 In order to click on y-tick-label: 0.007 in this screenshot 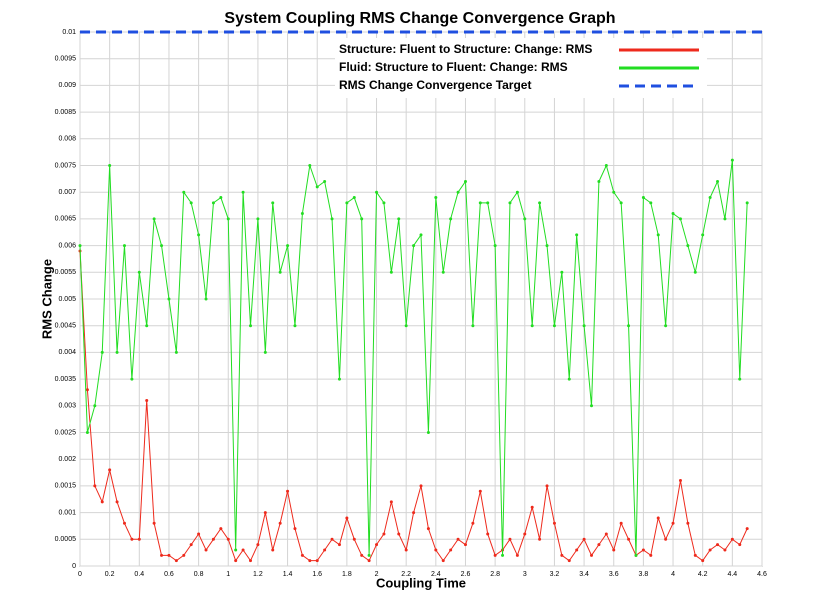, I will do `click(67, 192)`.